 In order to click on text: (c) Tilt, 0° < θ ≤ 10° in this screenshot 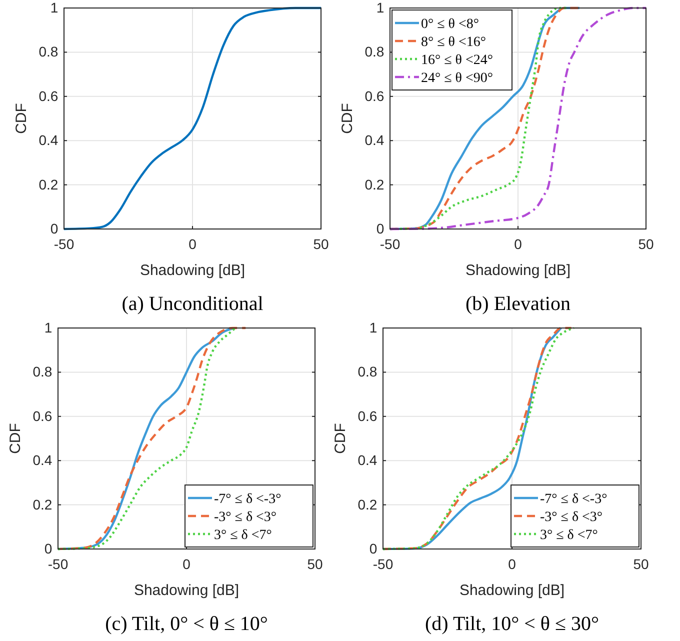, I will do `click(186, 624)`.